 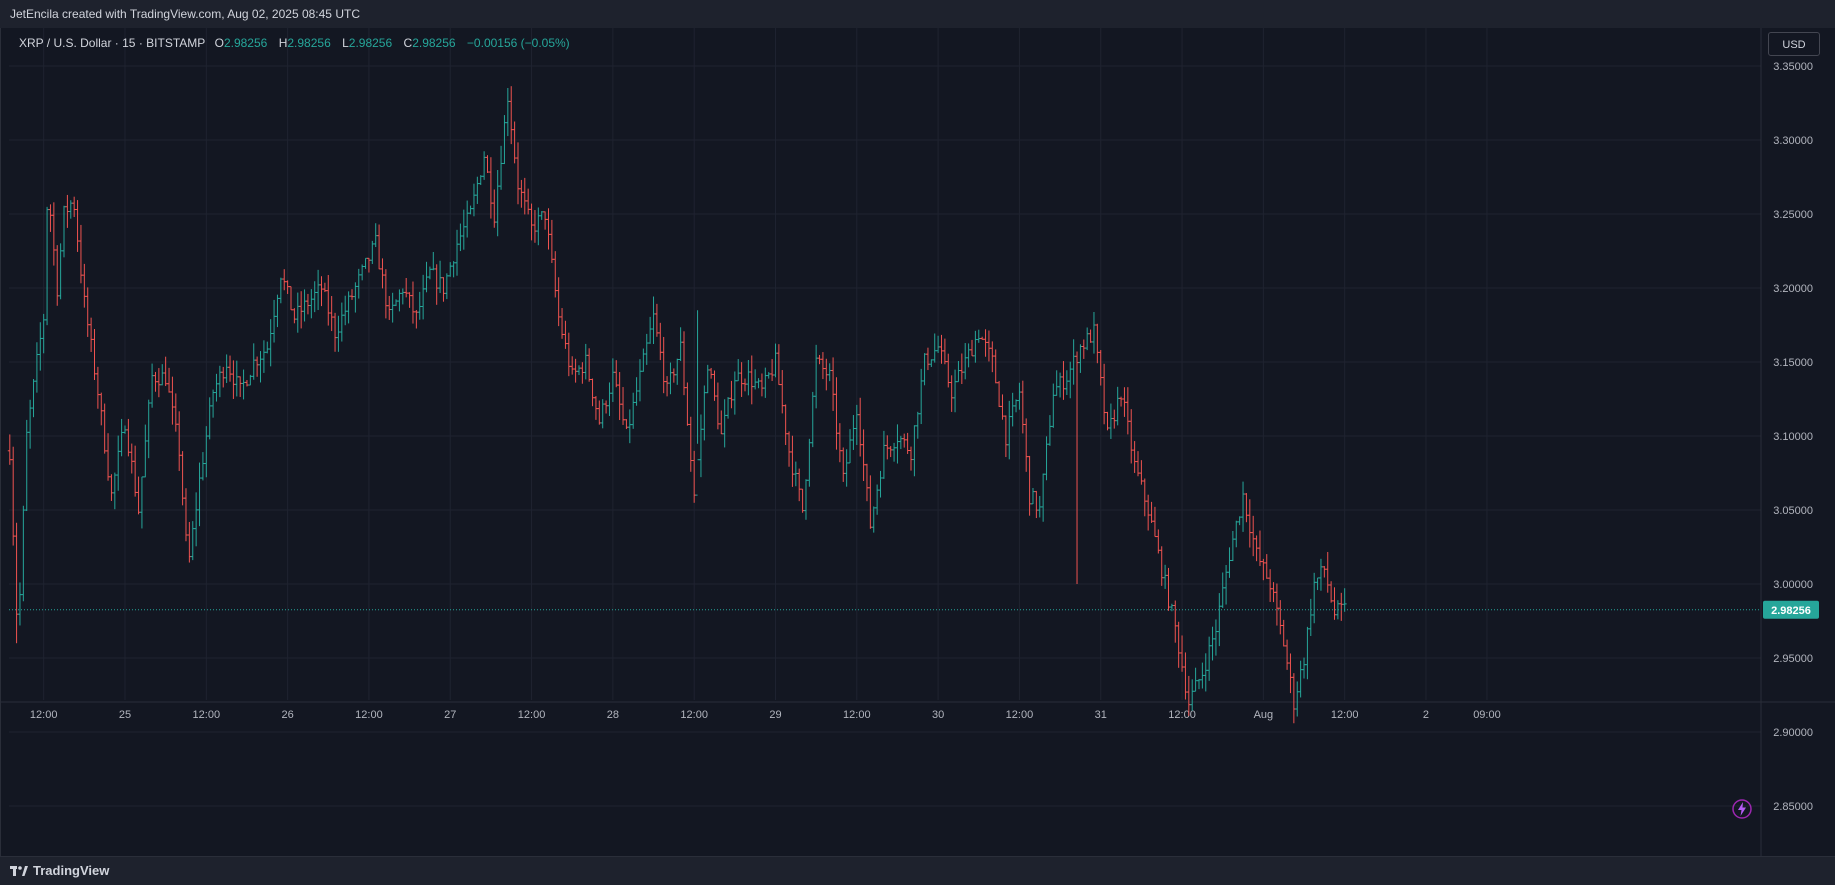 What do you see at coordinates (1487, 715) in the screenshot?
I see `x-tick-label: 09:00` at bounding box center [1487, 715].